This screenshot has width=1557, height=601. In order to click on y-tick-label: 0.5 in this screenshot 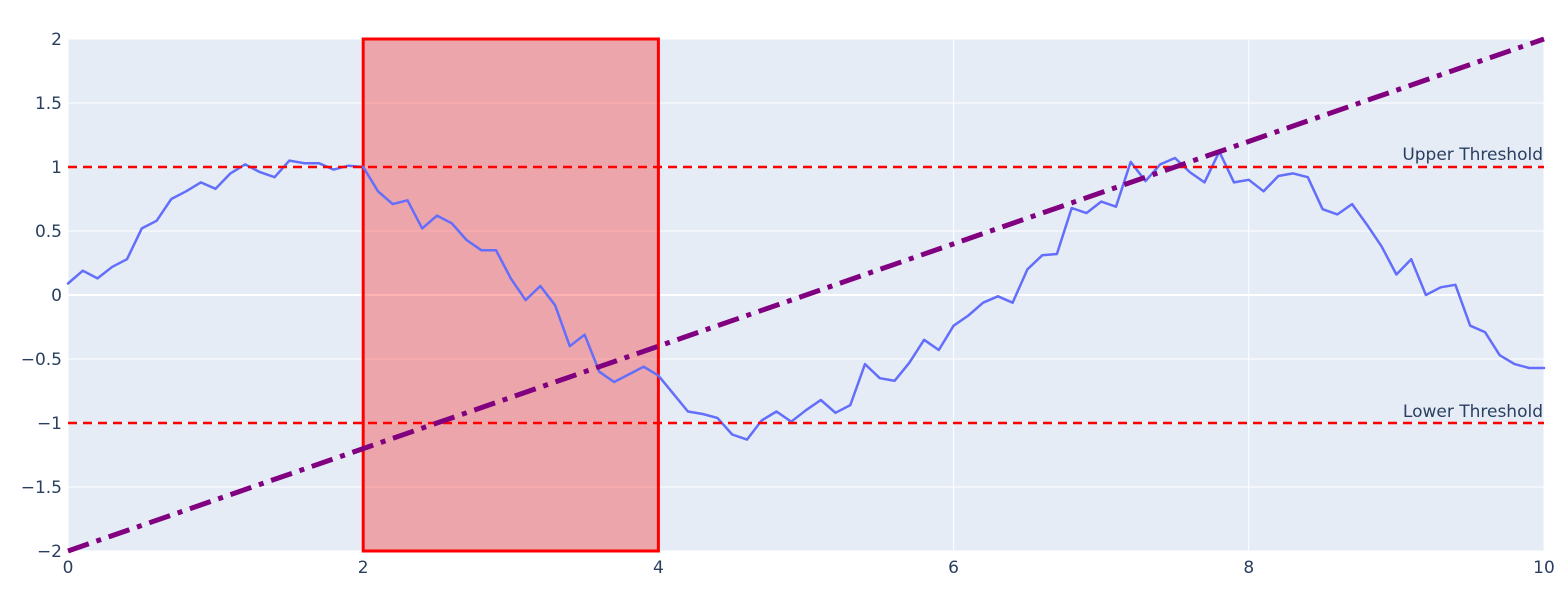, I will do `click(48, 232)`.